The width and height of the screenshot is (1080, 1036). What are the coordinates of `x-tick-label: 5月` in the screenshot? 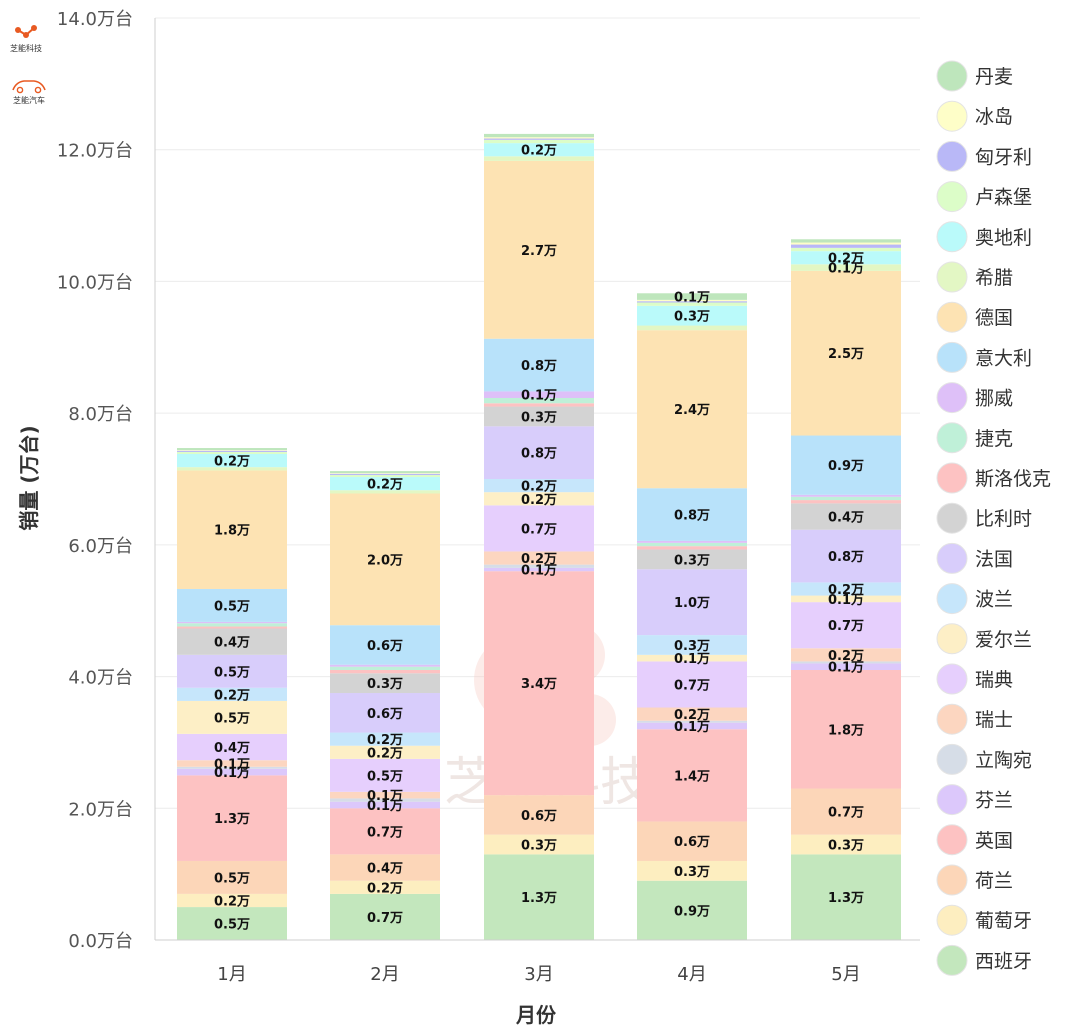 It's located at (845, 974).